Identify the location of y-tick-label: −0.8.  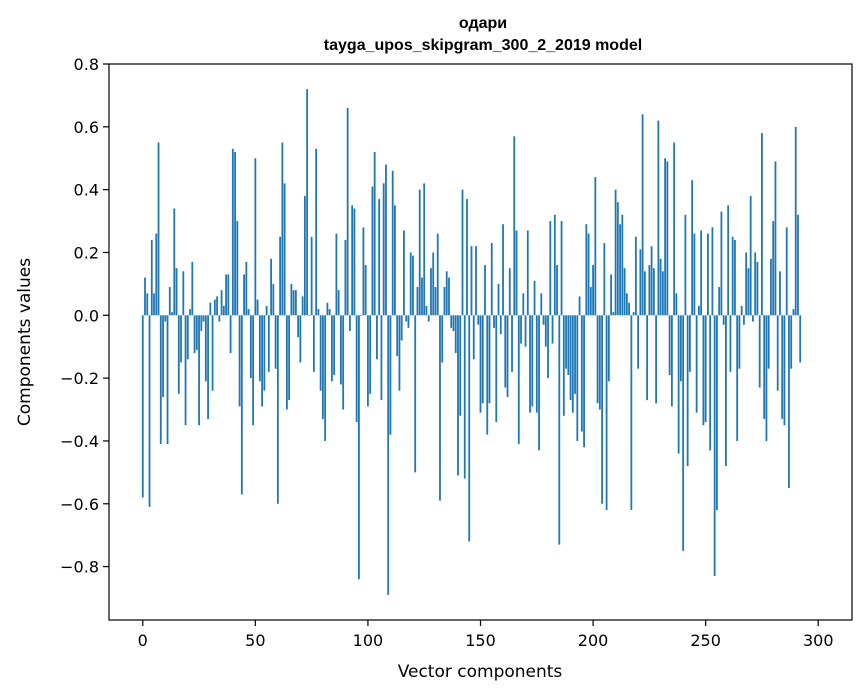
(79, 567).